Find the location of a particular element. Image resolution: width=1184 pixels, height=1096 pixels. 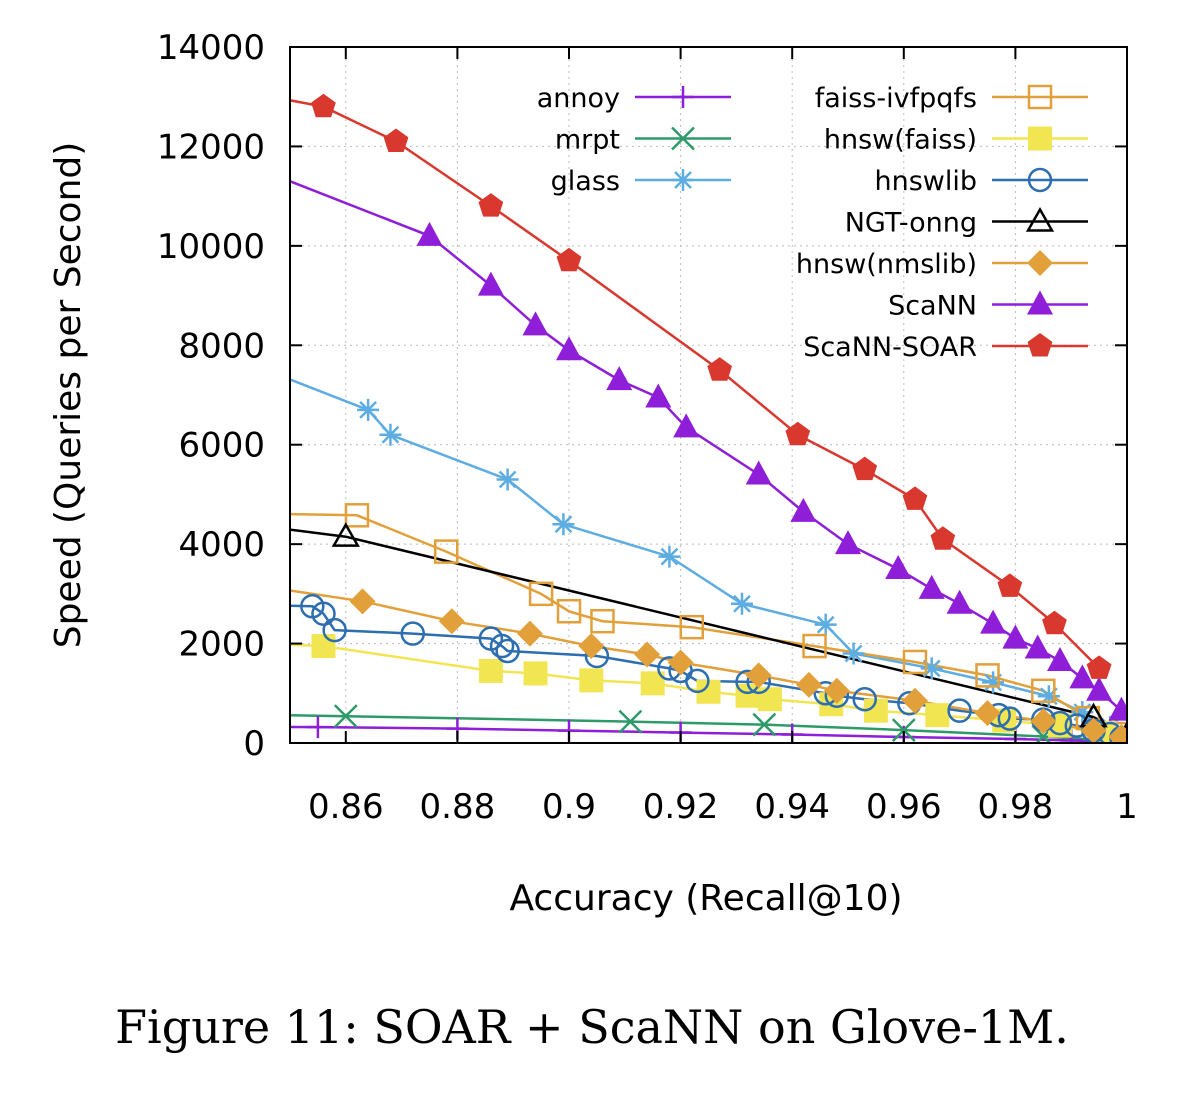

legend-label-faiss-ivfpqfs: faiss-ivfpqfs is located at coordinates (896, 98).